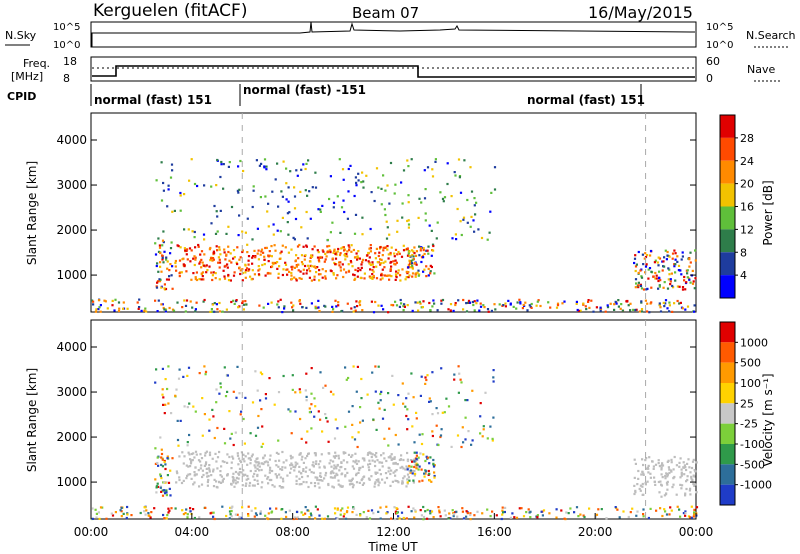  What do you see at coordinates (727, 149) in the screenshot?
I see `power-colorbar-swatch` at bounding box center [727, 149].